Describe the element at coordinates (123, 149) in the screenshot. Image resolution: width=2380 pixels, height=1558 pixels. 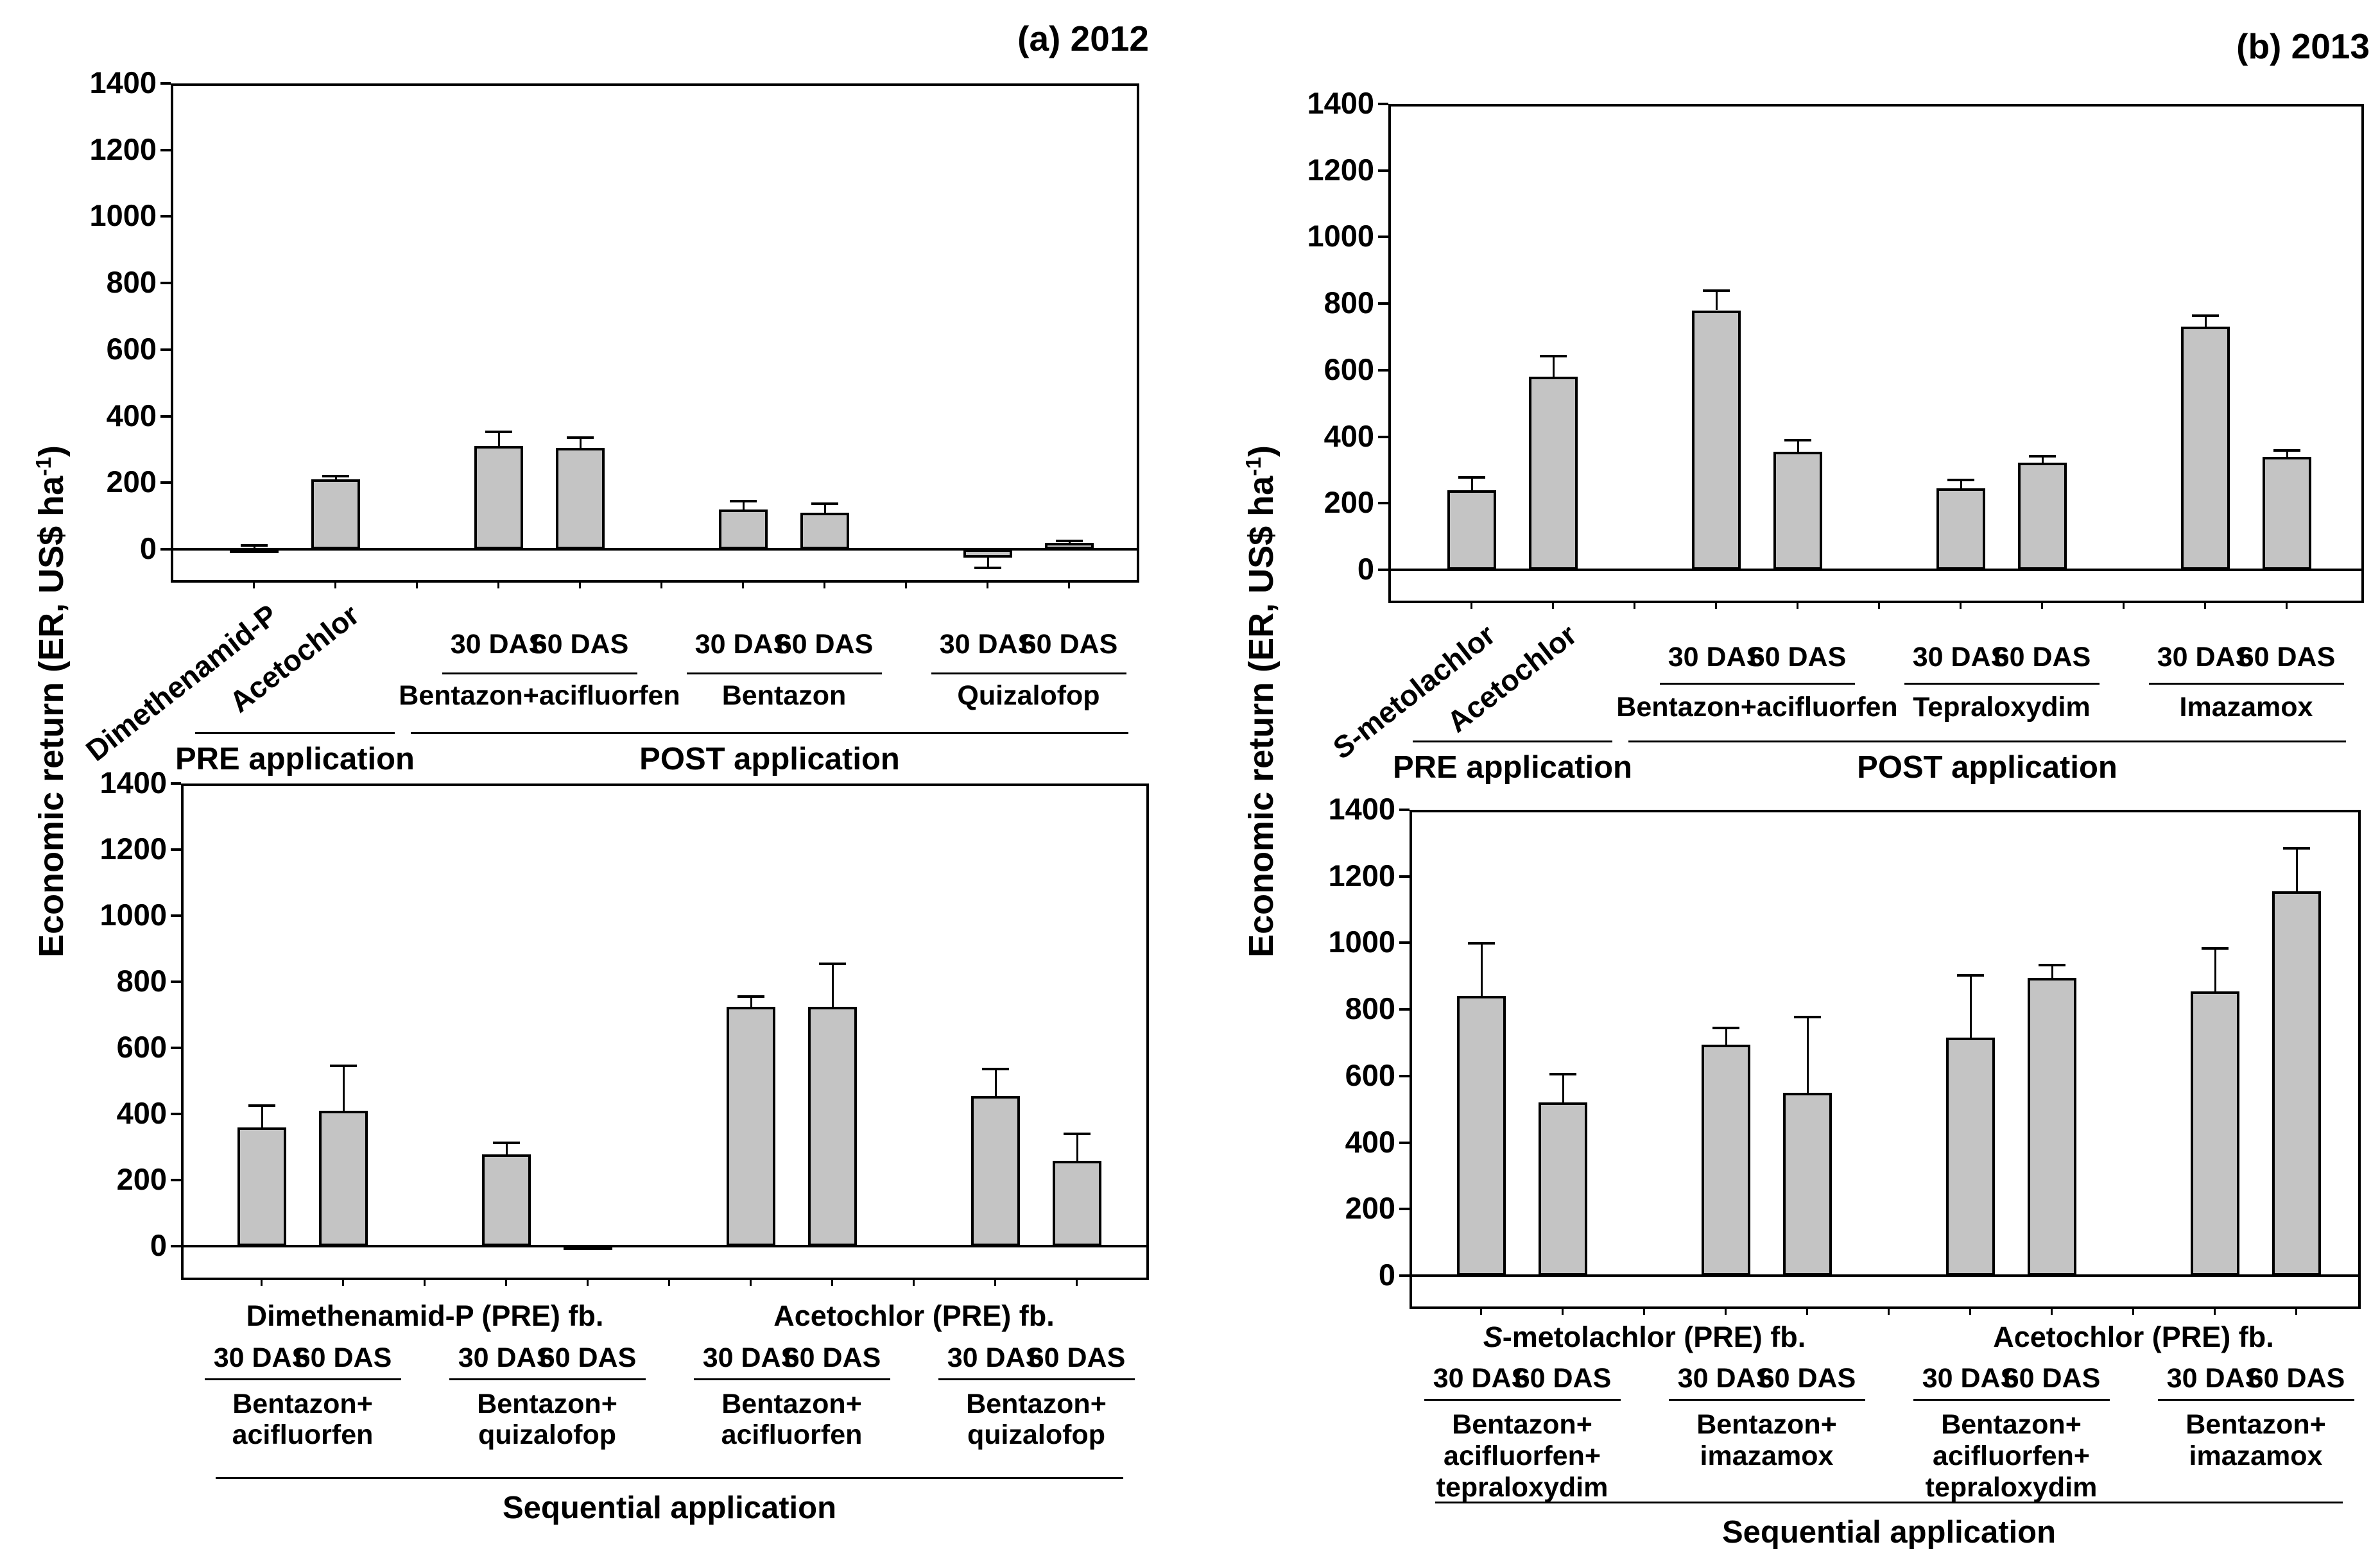
I see `y-axis-tick-label: 1200` at that location.